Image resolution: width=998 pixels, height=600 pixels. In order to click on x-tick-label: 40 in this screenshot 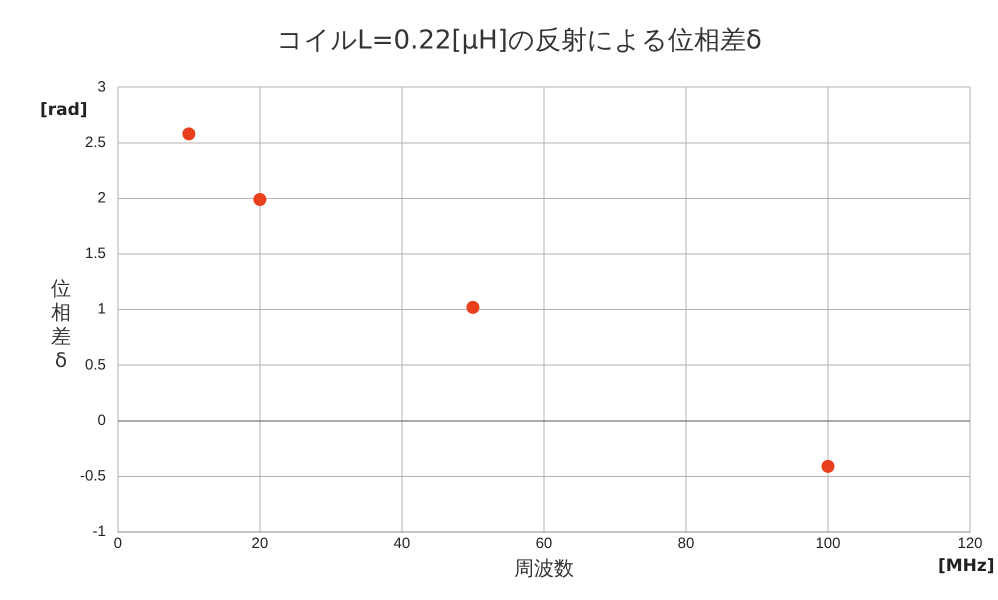, I will do `click(402, 543)`.